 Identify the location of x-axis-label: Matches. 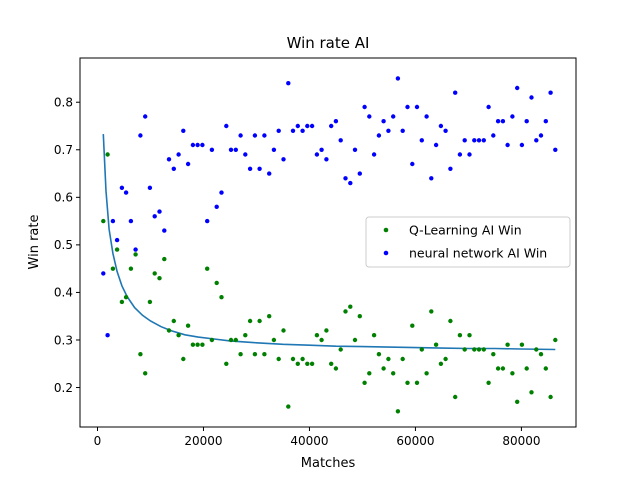
(328, 463).